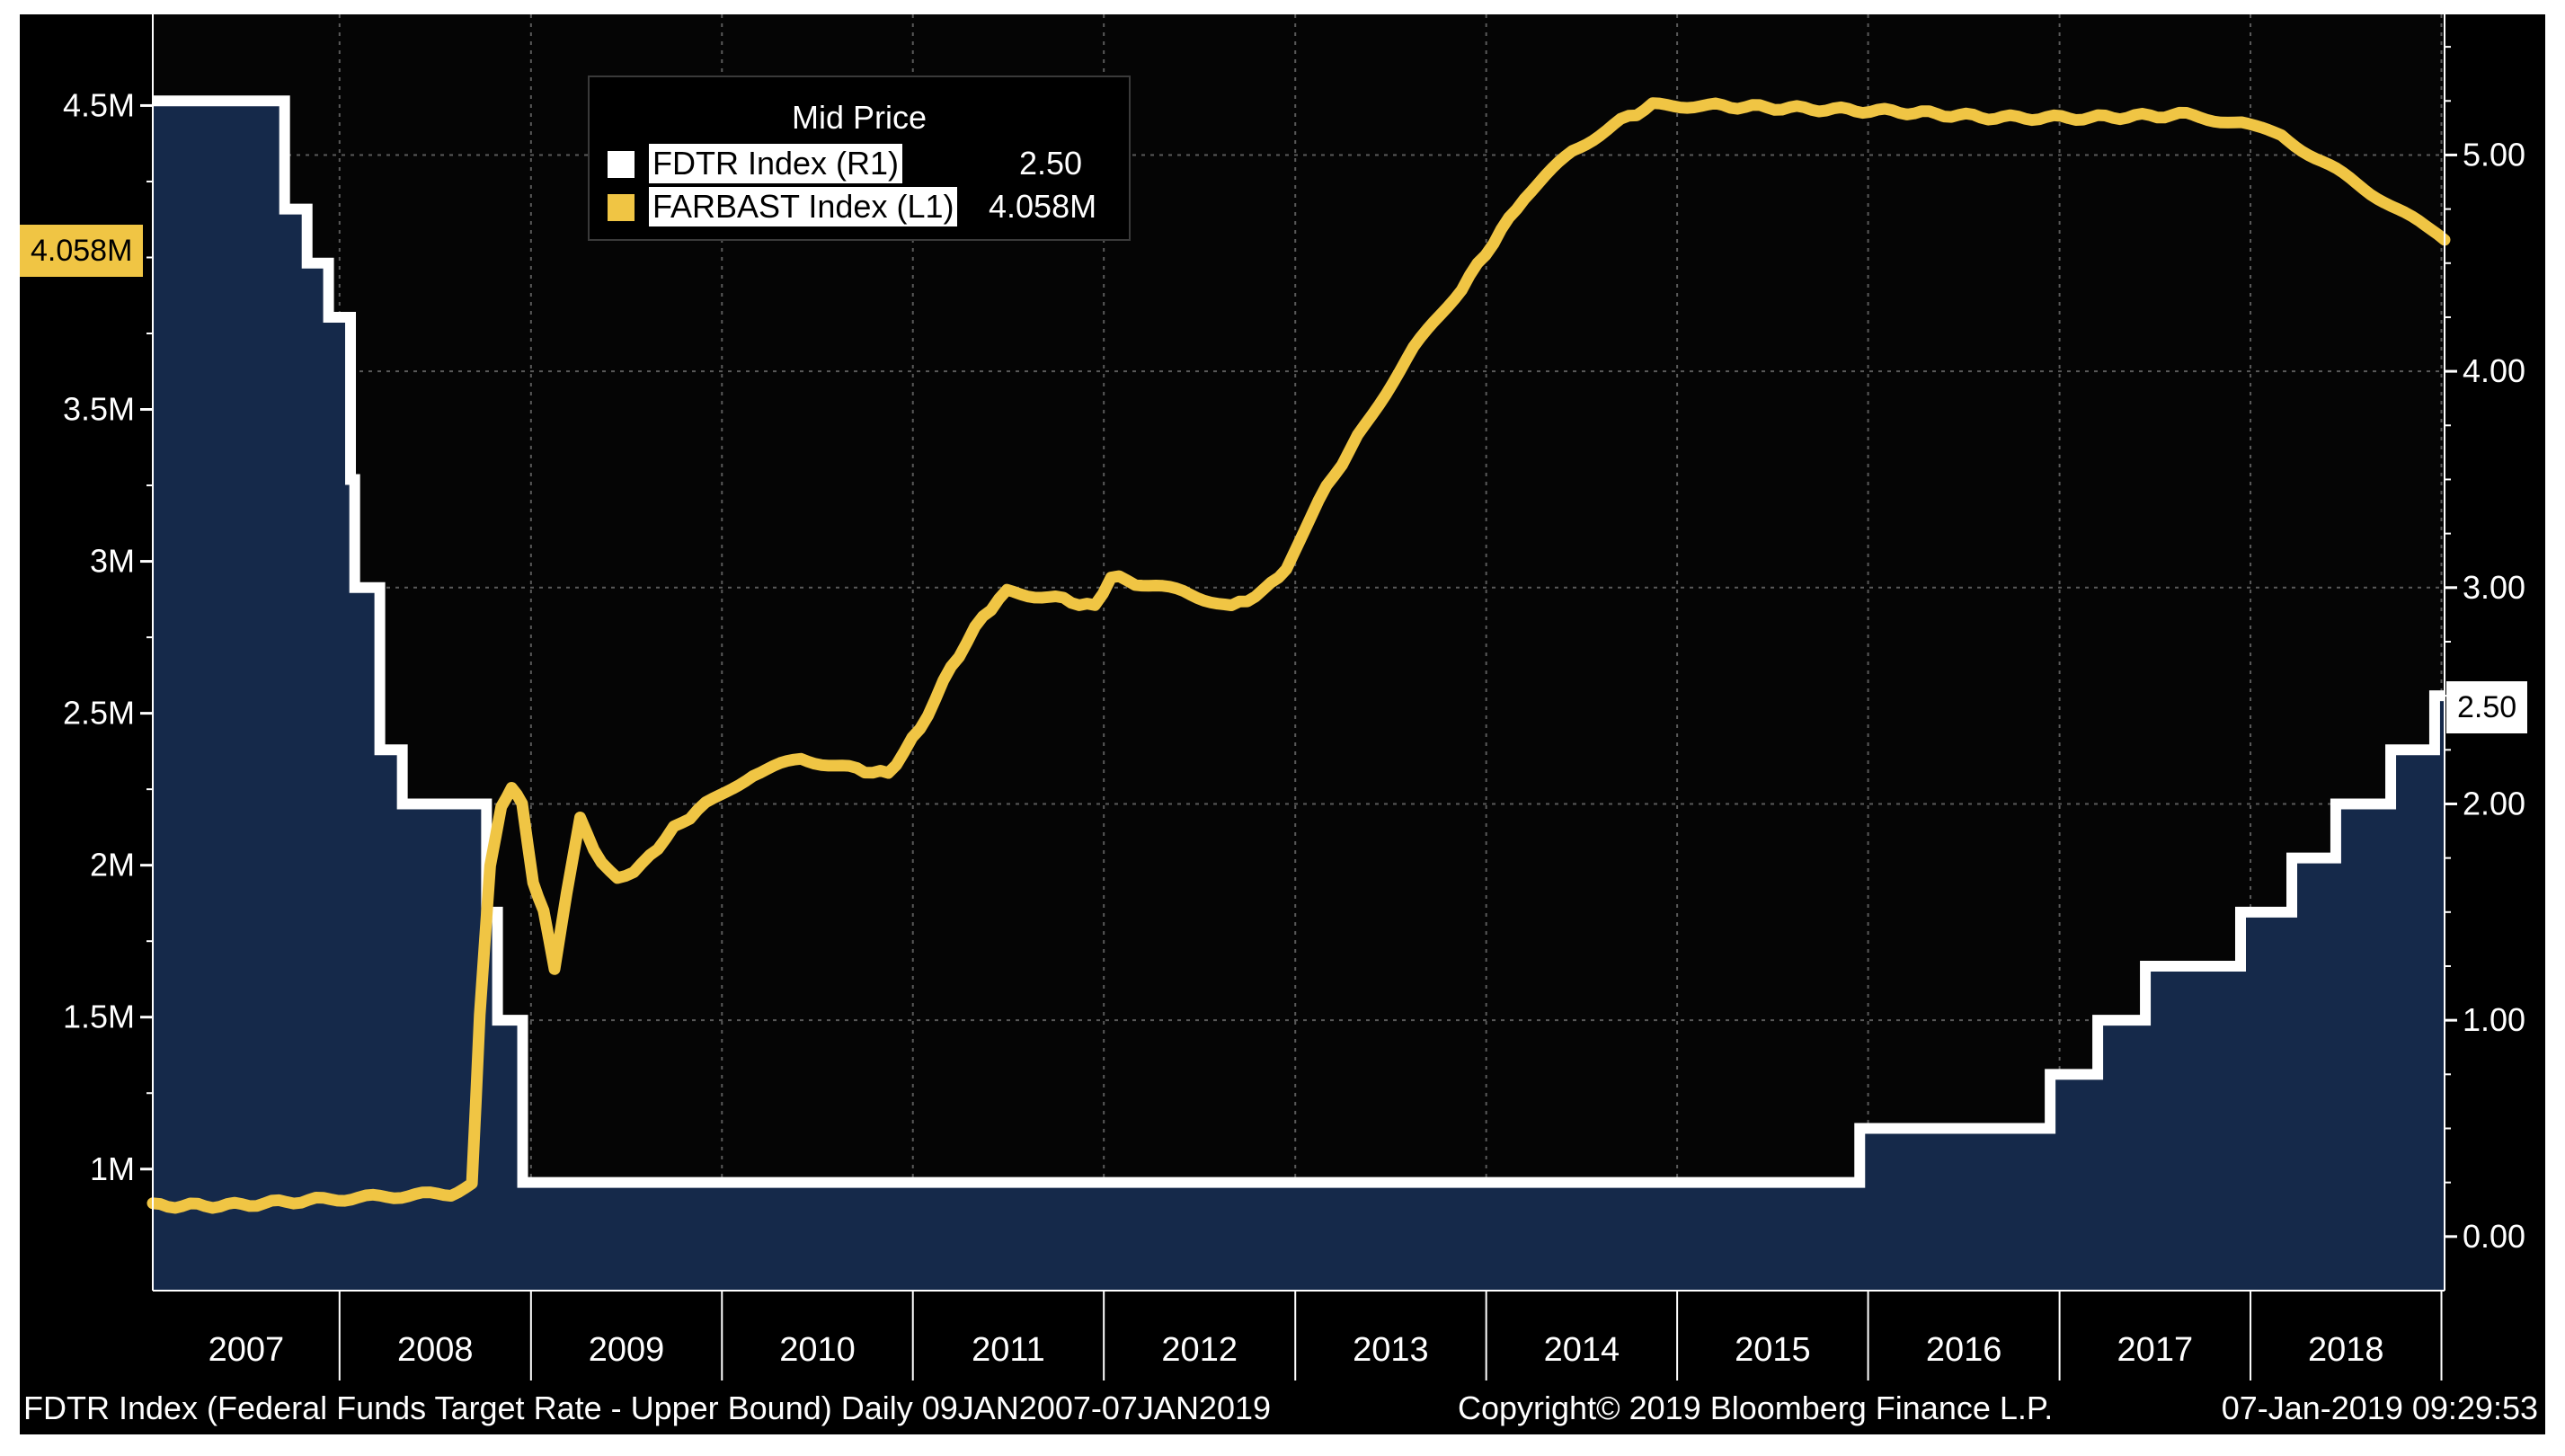 The width and height of the screenshot is (2565, 1456). What do you see at coordinates (1756, 1408) in the screenshot?
I see `footer-copyright: Copyright© 2019 Bloomberg Finance L.P.` at bounding box center [1756, 1408].